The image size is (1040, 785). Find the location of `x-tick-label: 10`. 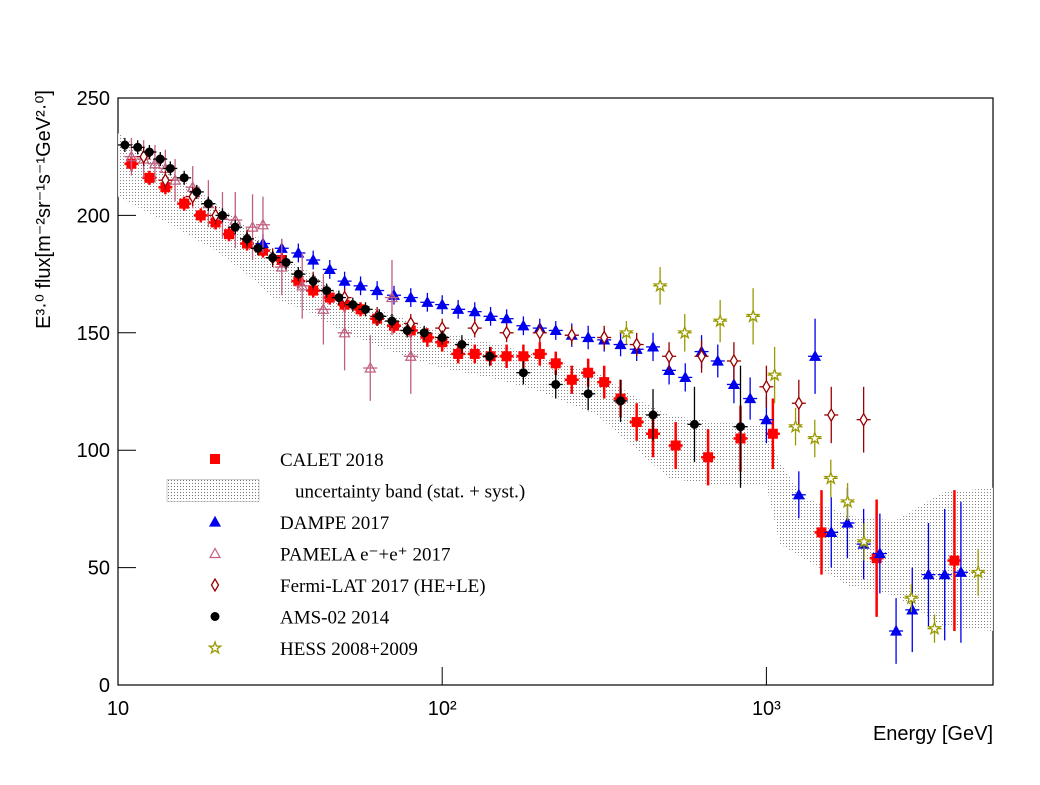

x-tick-label: 10 is located at coordinates (118, 709).